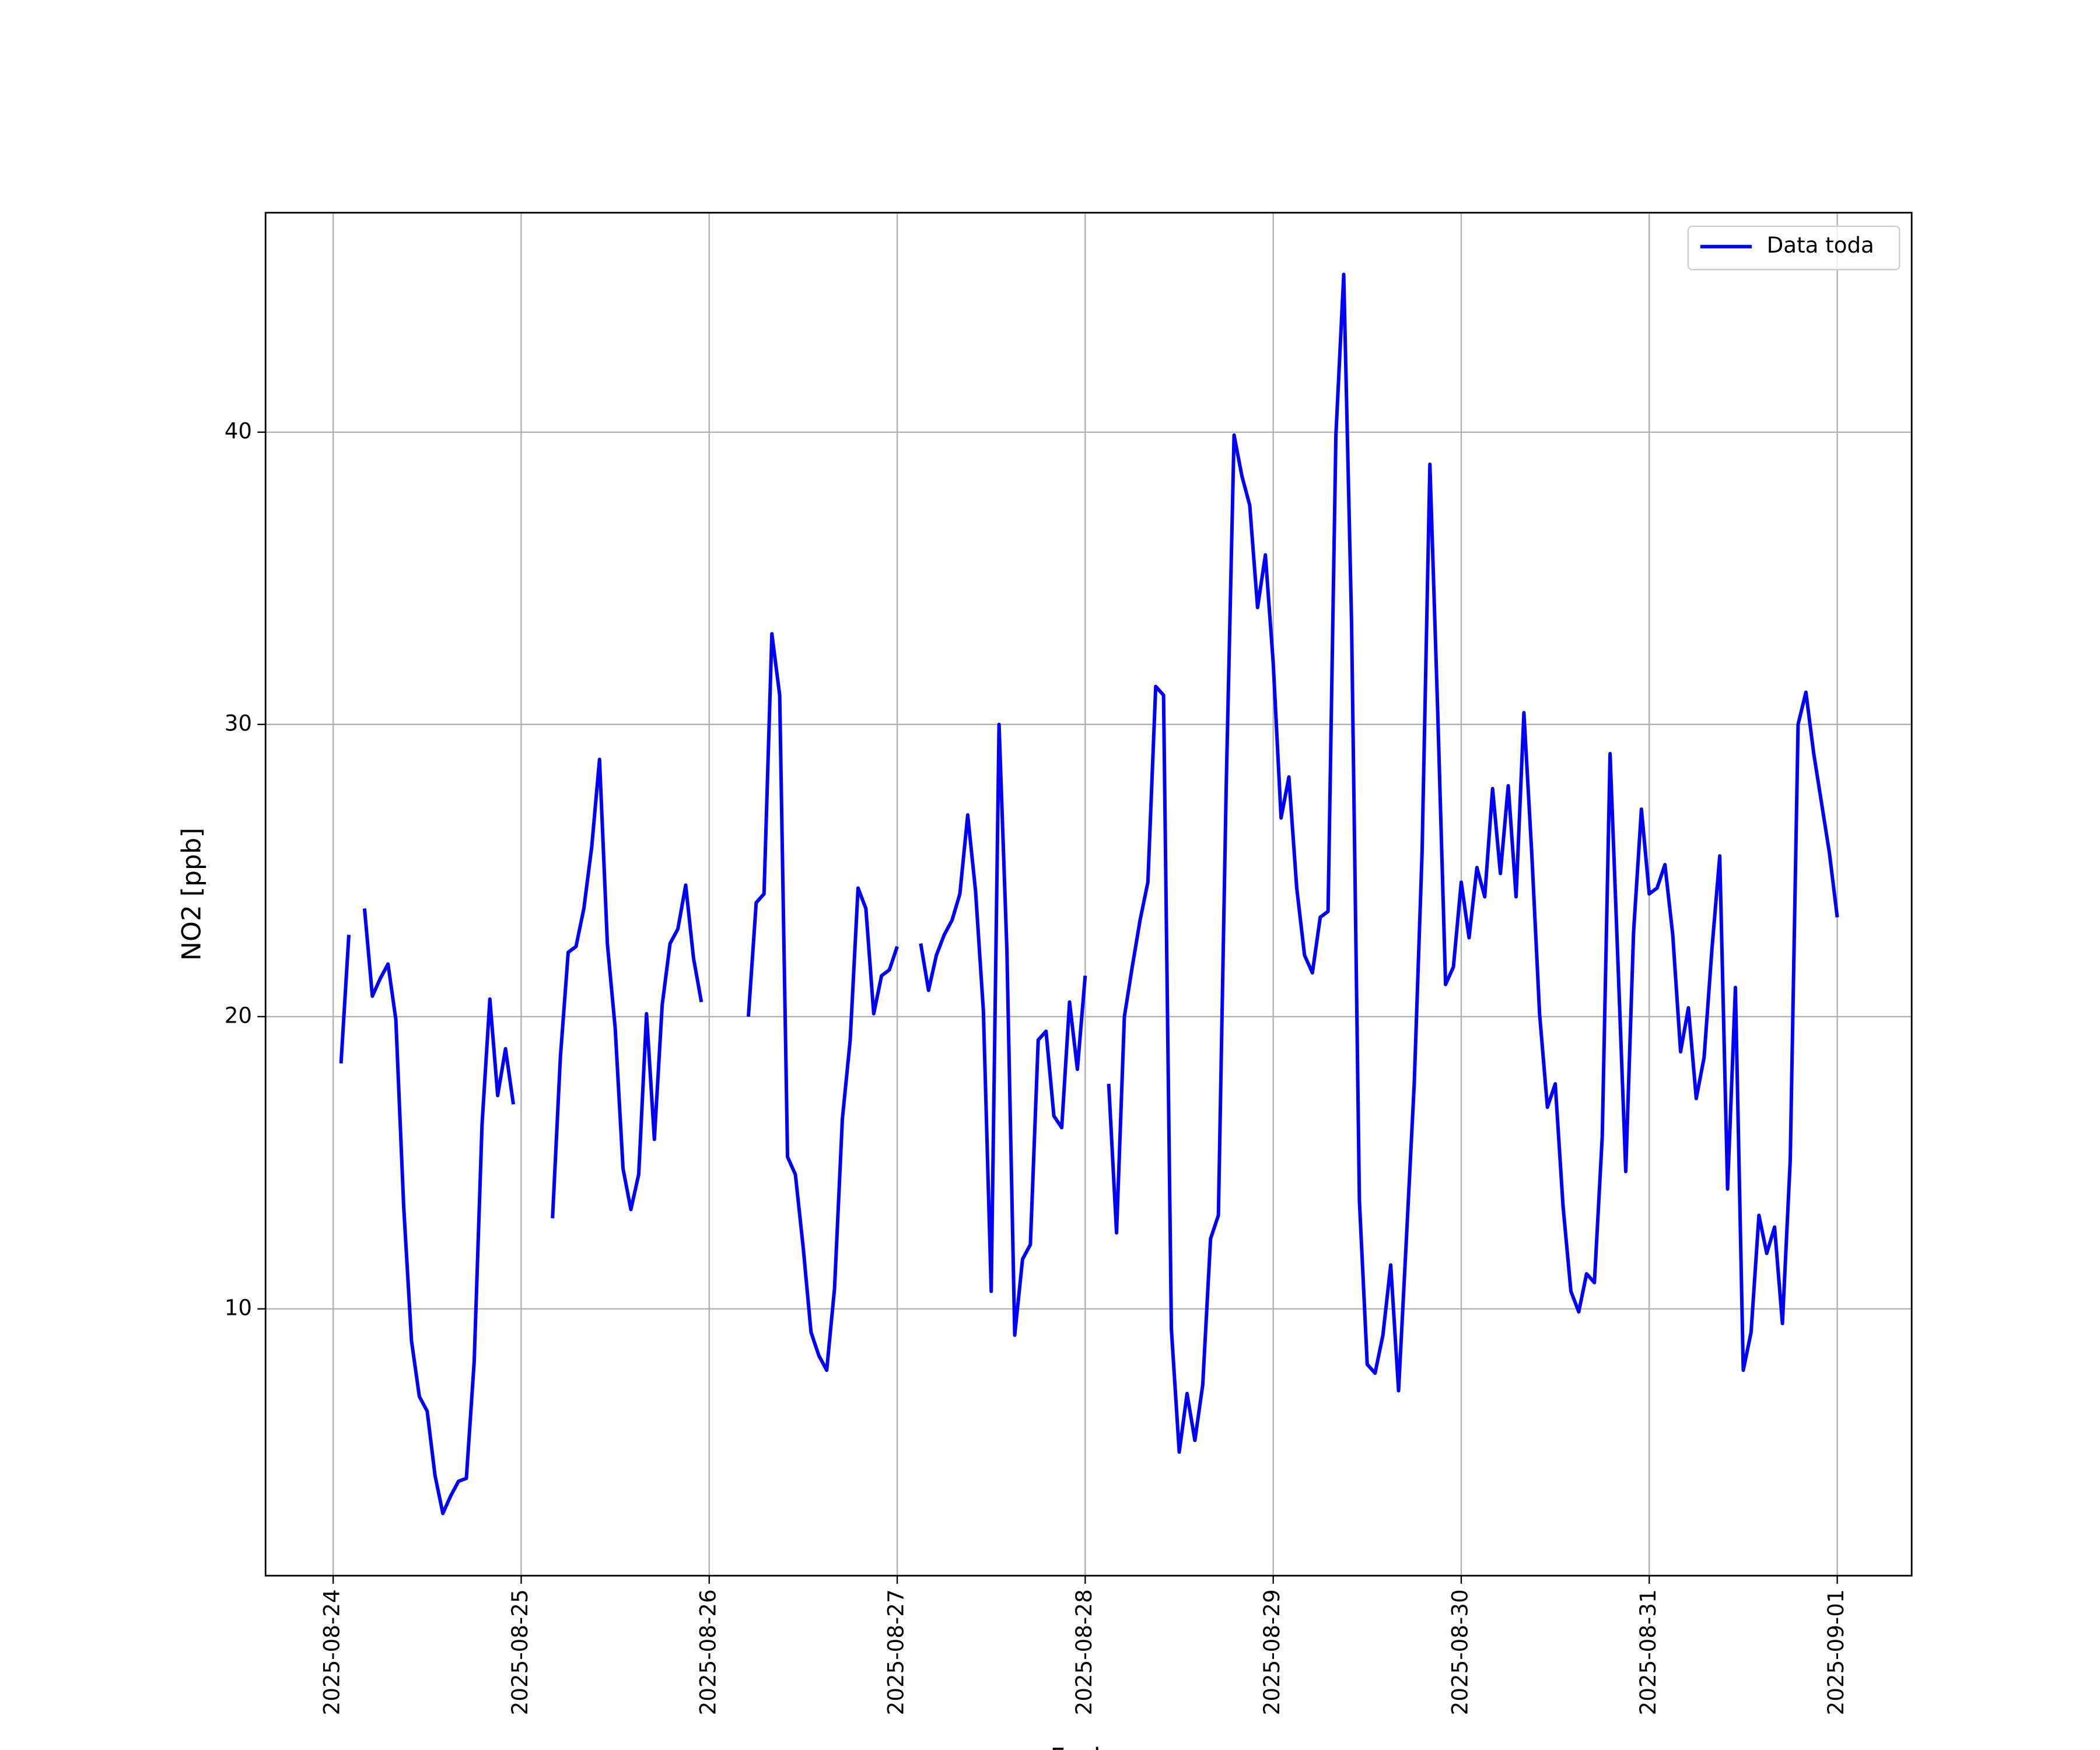  What do you see at coordinates (238, 430) in the screenshot?
I see `y-tick-label: 40` at bounding box center [238, 430].